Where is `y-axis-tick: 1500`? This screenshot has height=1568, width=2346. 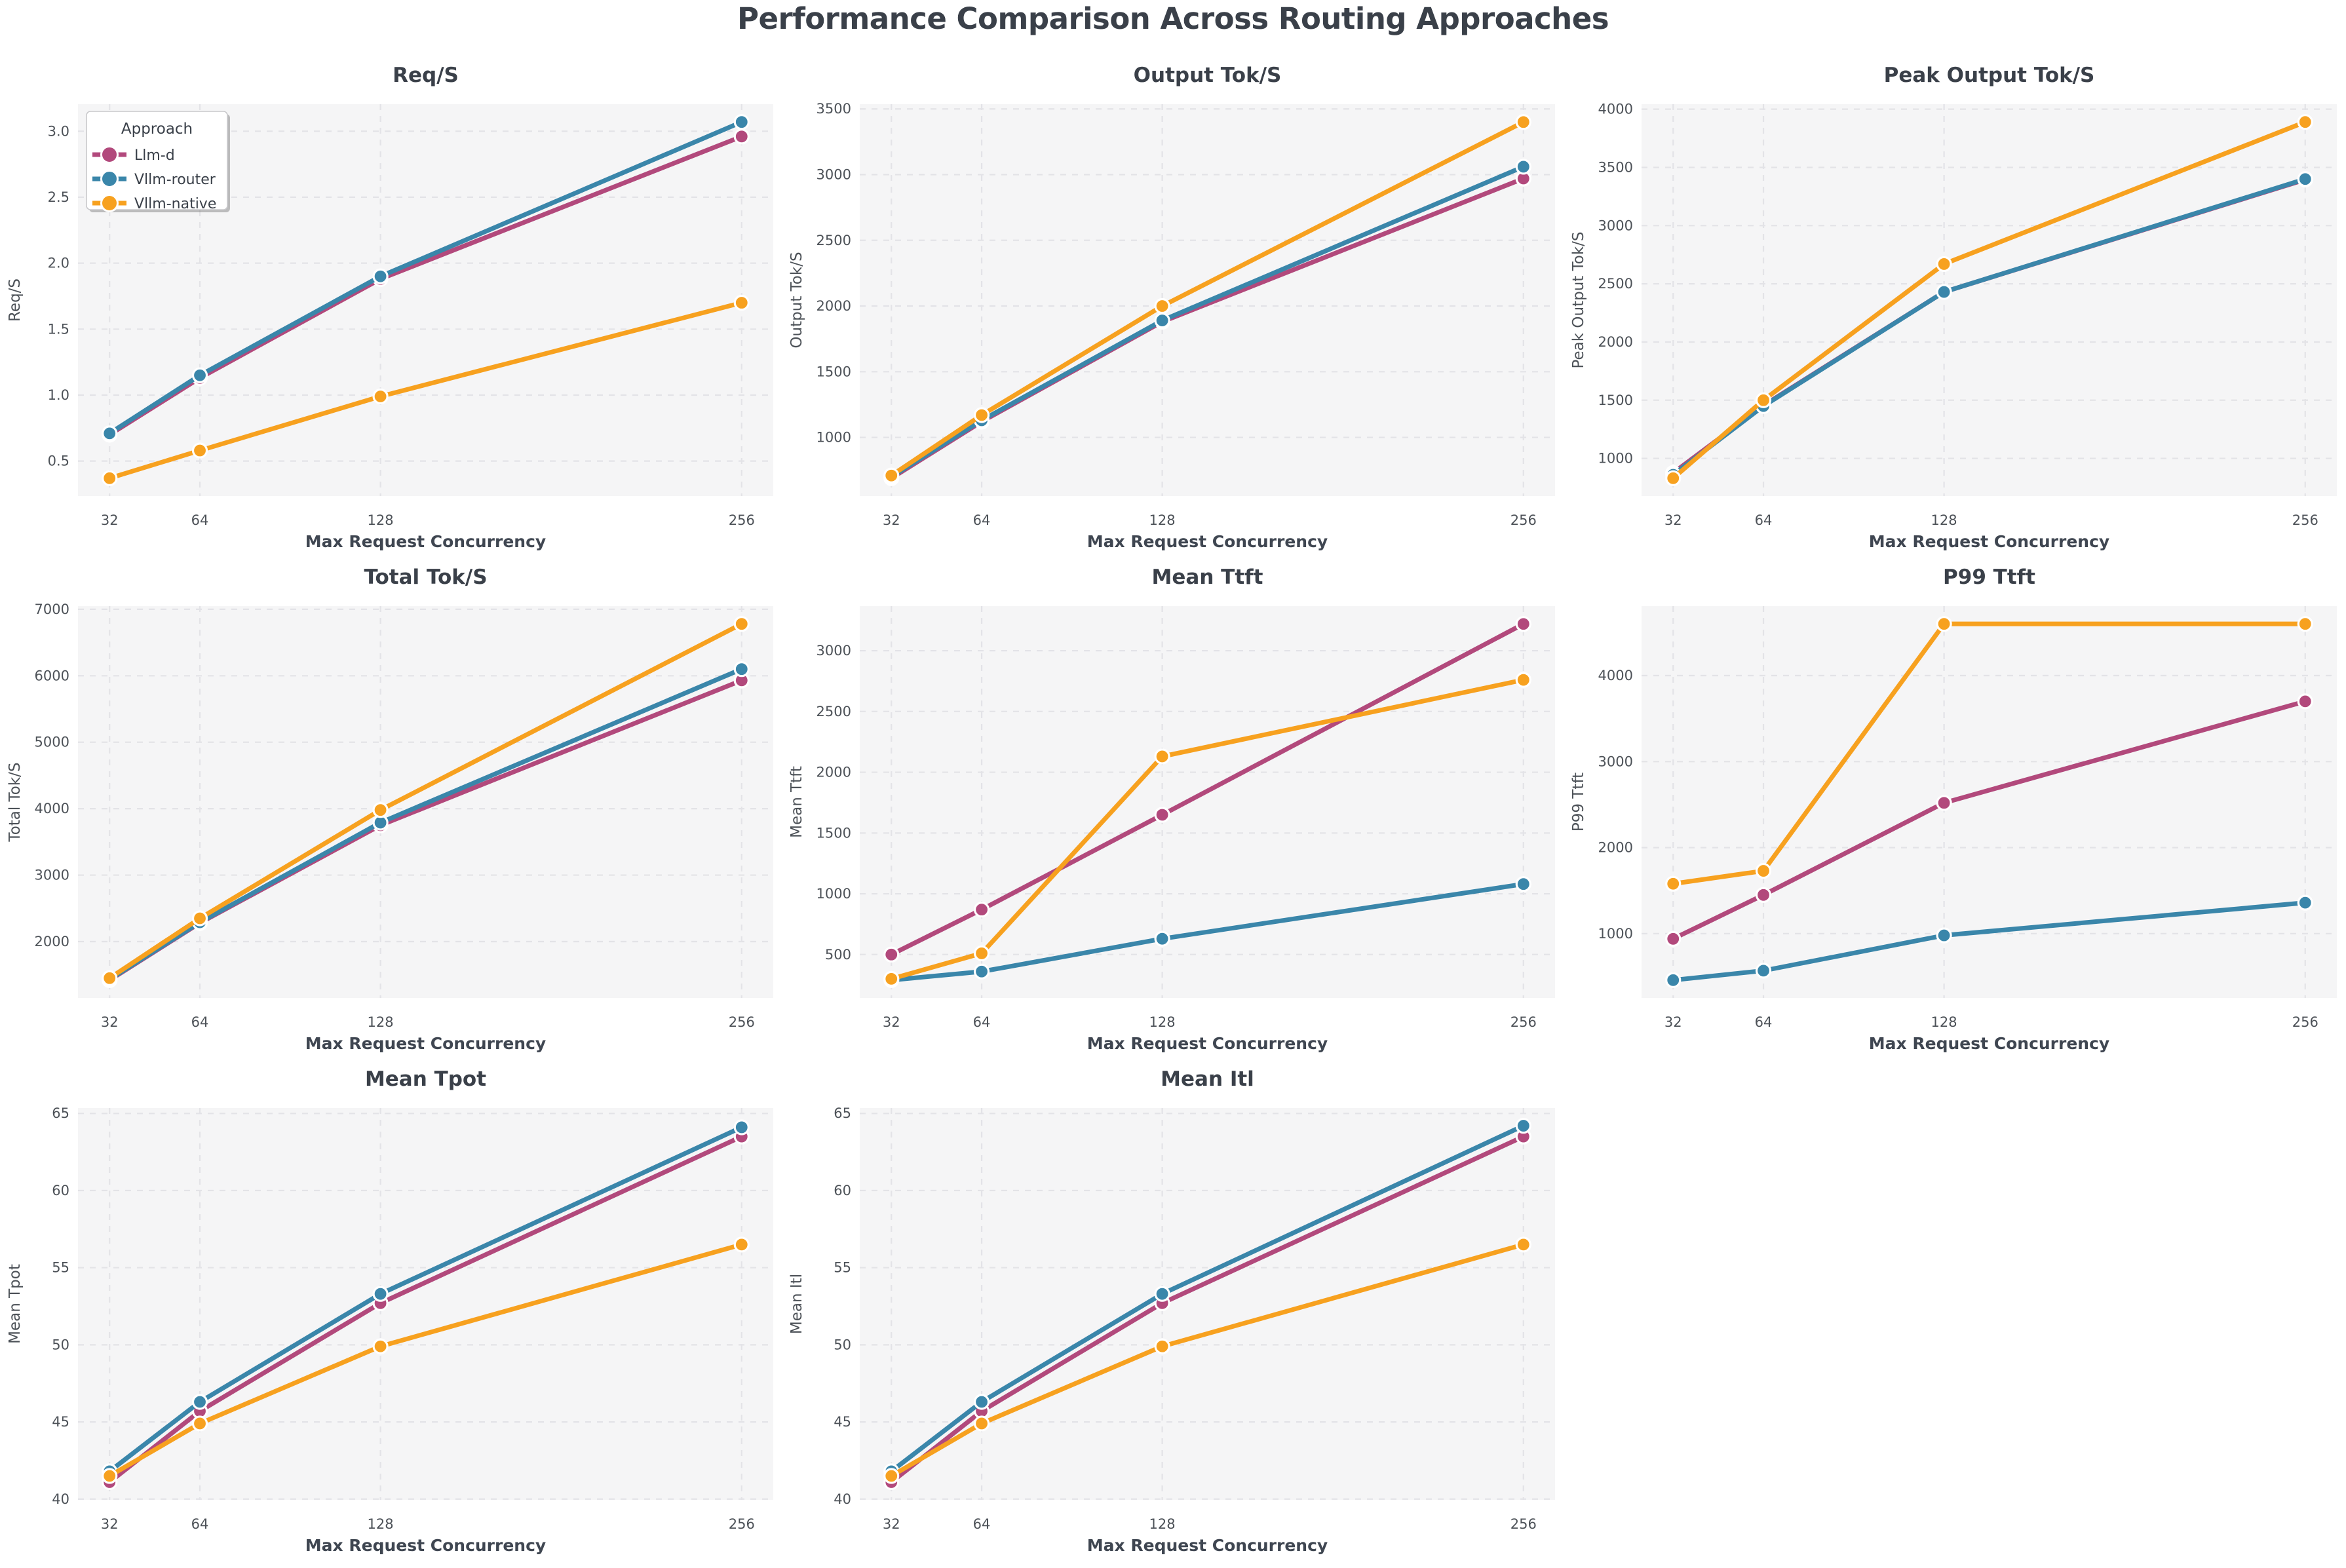 y-axis-tick: 1500 is located at coordinates (834, 371).